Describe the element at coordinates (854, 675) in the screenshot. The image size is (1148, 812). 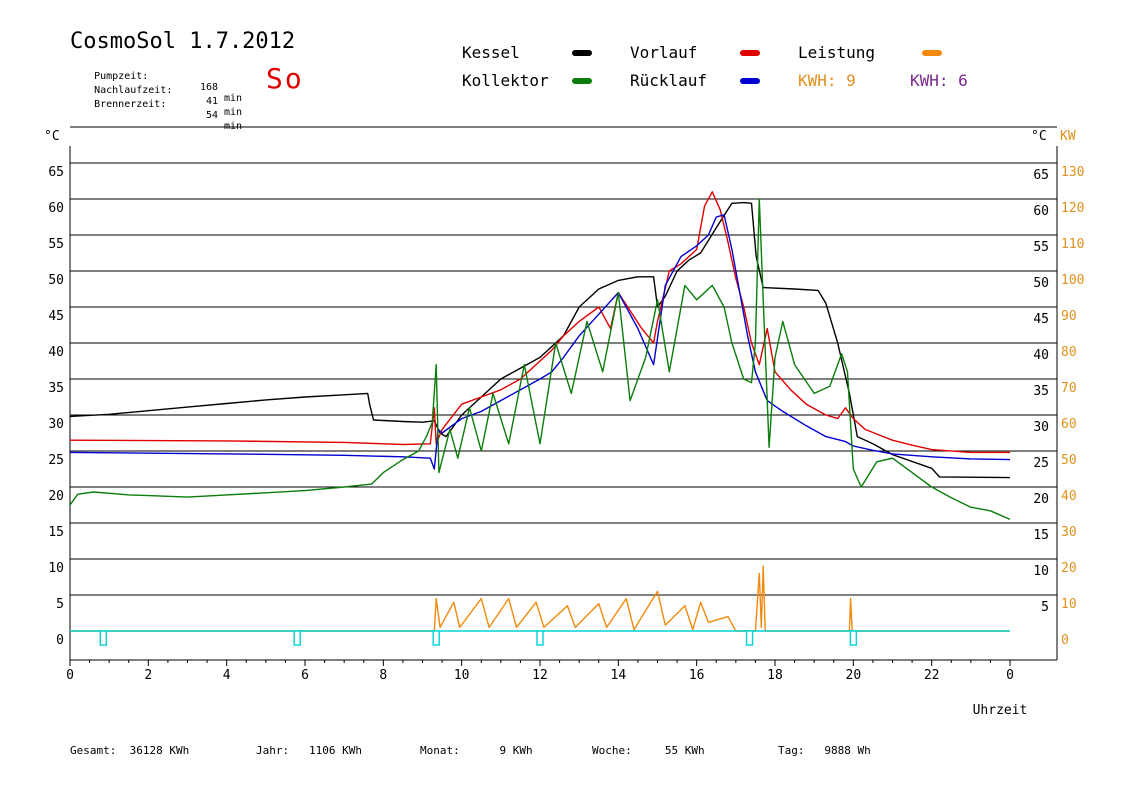
I see `x-tick-label: 20` at that location.